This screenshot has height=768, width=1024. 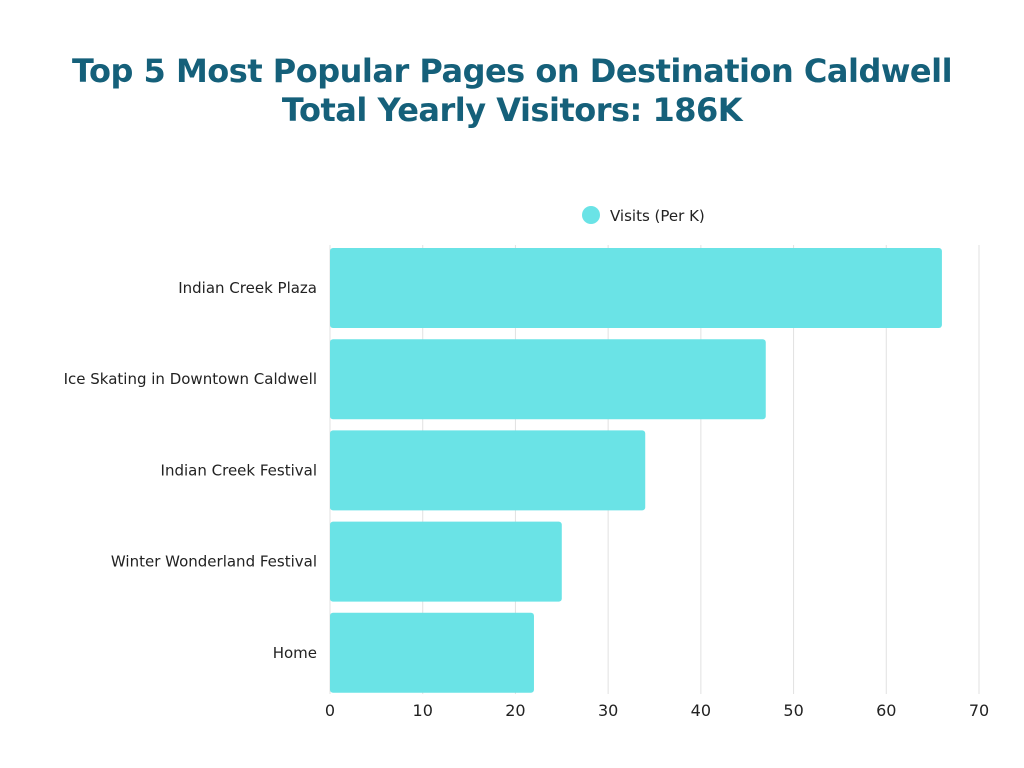 What do you see at coordinates (979, 710) in the screenshot?
I see `x-tick-label-70: 70` at bounding box center [979, 710].